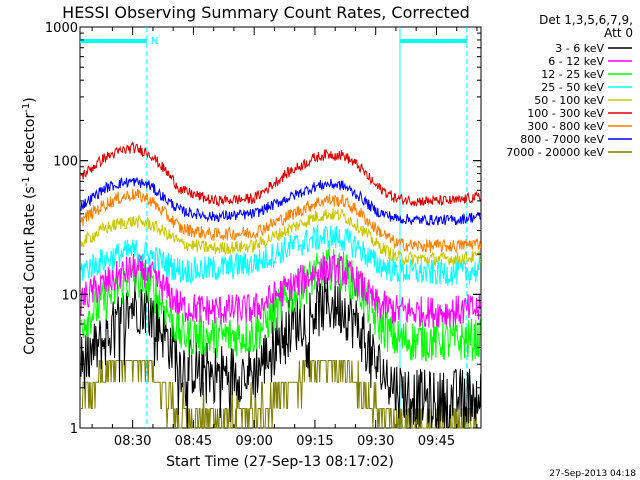 This screenshot has height=480, width=640. I want to click on legend-label: 25 - 50 keV, so click(572, 87).